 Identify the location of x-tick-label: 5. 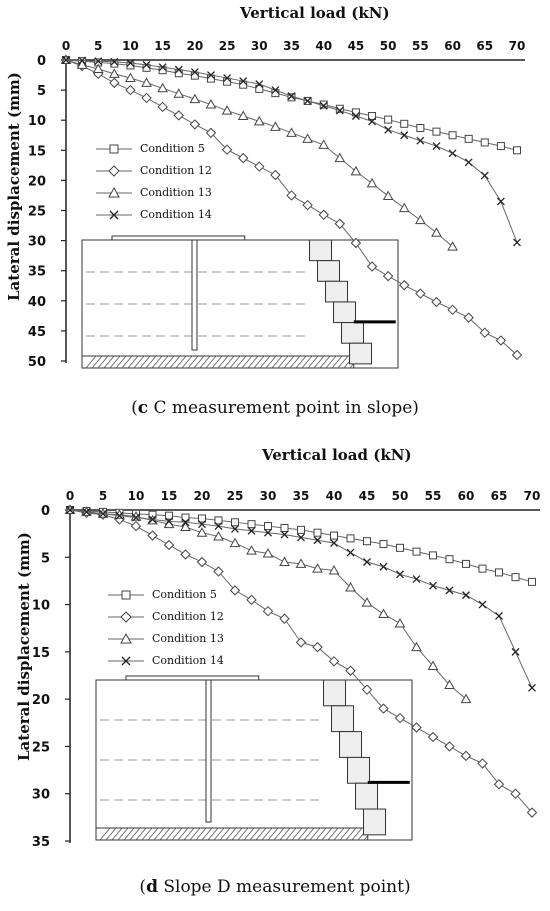
(98, 46).